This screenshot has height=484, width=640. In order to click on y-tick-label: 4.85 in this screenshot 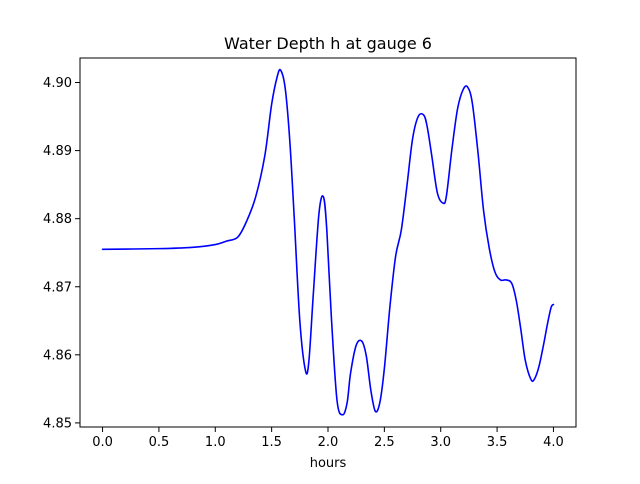, I will do `click(57, 423)`.